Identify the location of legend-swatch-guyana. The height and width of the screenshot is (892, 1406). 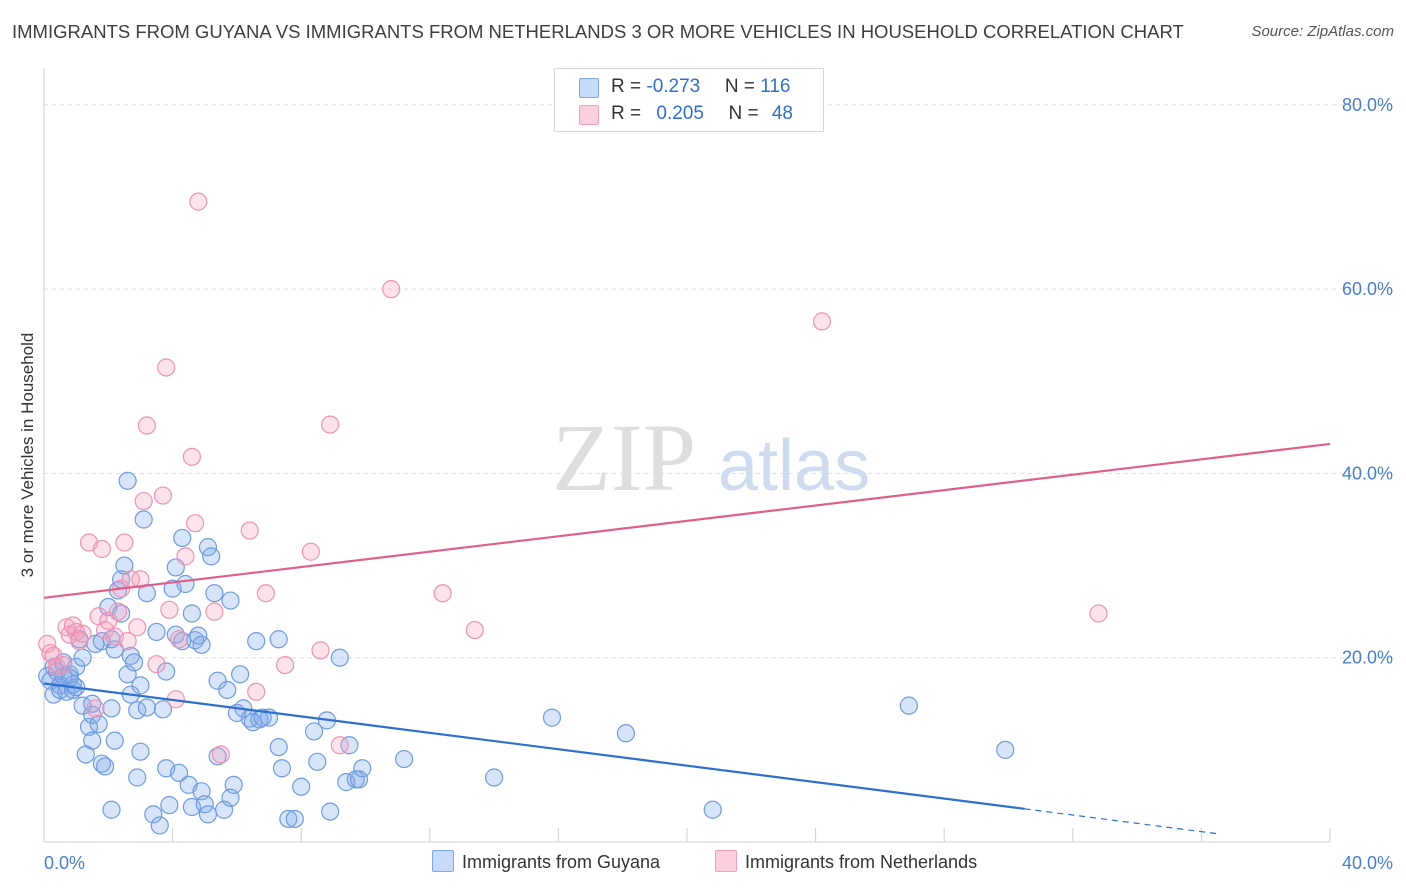
(589, 88).